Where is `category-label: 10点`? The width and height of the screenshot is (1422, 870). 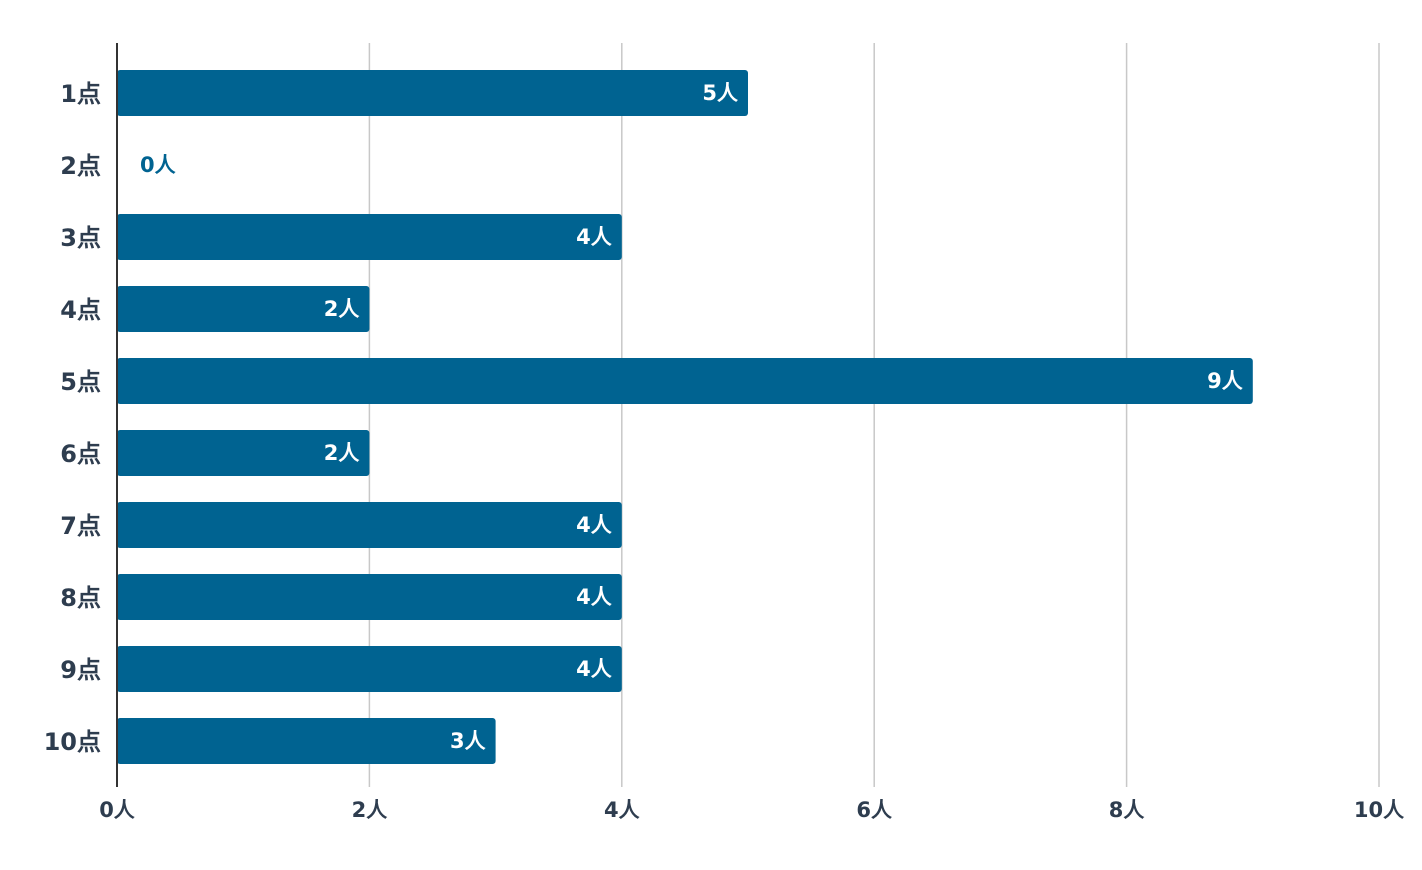 category-label: 10点 is located at coordinates (72, 742).